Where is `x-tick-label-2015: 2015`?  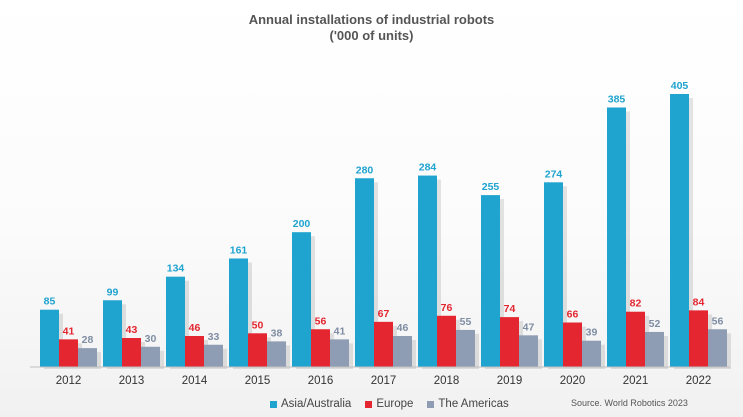 x-tick-label-2015: 2015 is located at coordinates (258, 381).